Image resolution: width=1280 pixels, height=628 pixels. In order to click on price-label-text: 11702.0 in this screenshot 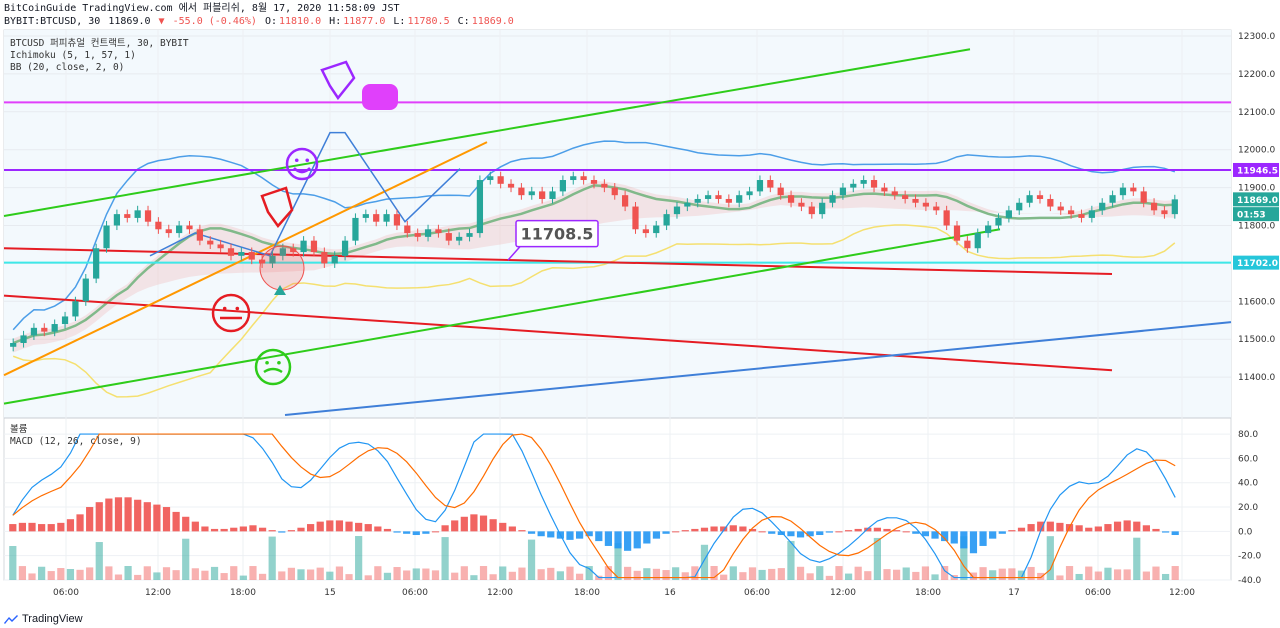, I will do `click(1257, 264)`.